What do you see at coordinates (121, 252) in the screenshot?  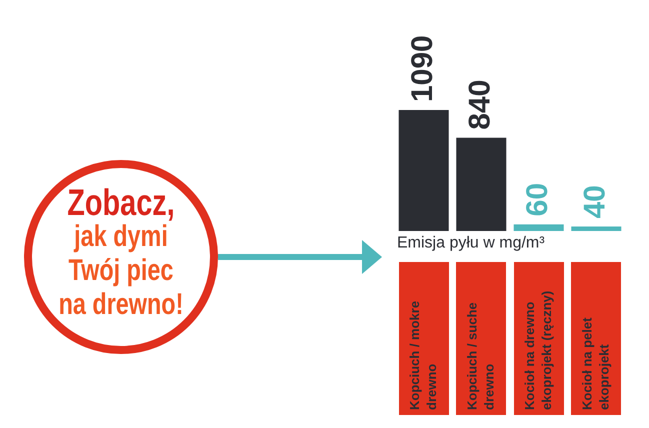 I see `text: Zobacz, jak dymi Twój piec na drewno!` at bounding box center [121, 252].